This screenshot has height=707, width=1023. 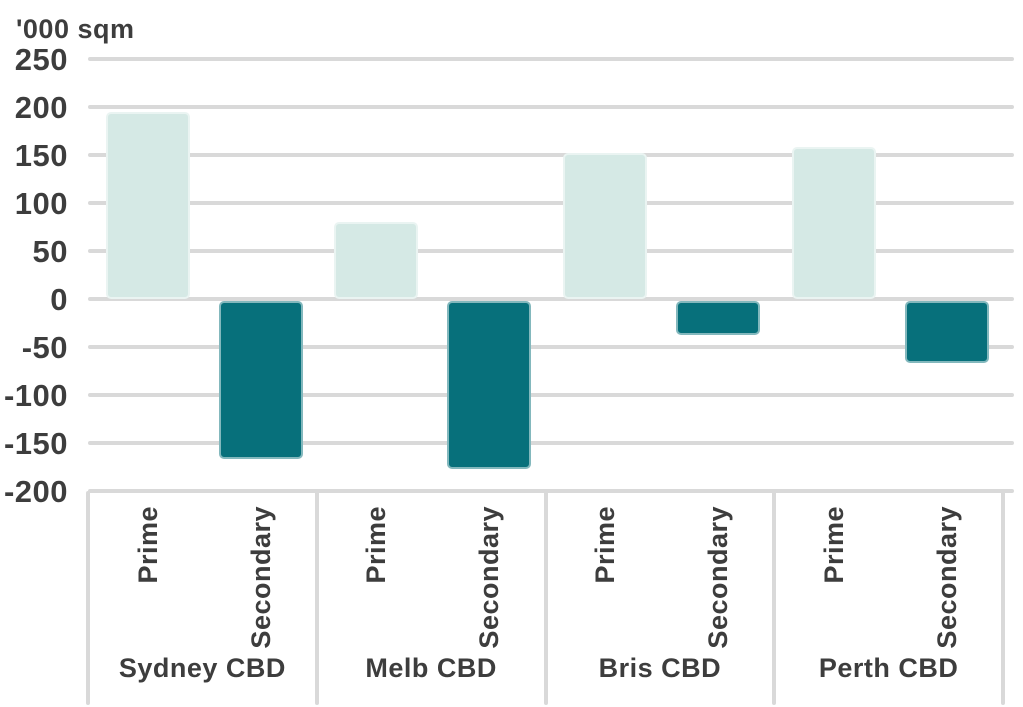 What do you see at coordinates (41, 59) in the screenshot?
I see `y-tick-label-250: 250` at bounding box center [41, 59].